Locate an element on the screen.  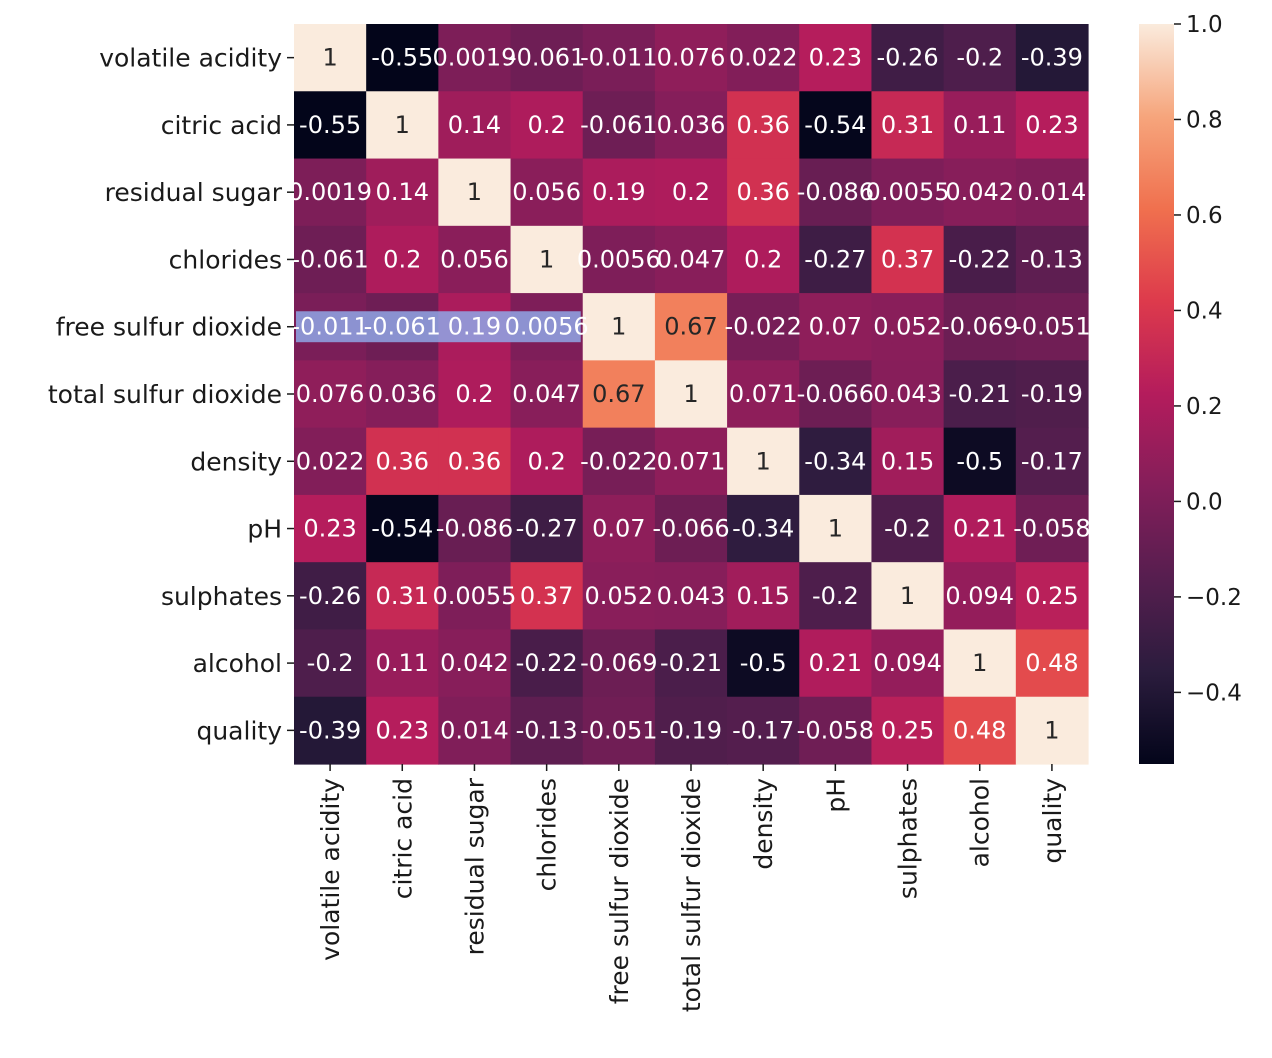
cell-value-label: 0.0056 is located at coordinates (619, 259).